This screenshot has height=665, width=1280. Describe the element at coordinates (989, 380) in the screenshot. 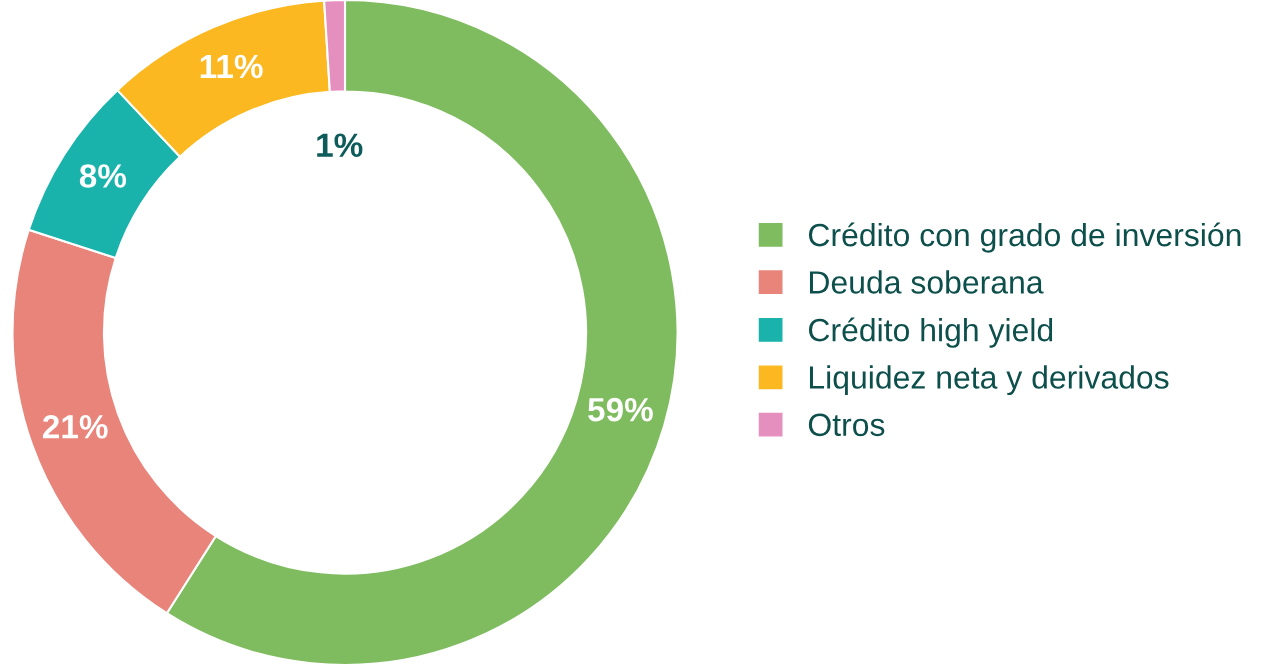

I see `legend-label: Liquidez neta y derivados` at that location.